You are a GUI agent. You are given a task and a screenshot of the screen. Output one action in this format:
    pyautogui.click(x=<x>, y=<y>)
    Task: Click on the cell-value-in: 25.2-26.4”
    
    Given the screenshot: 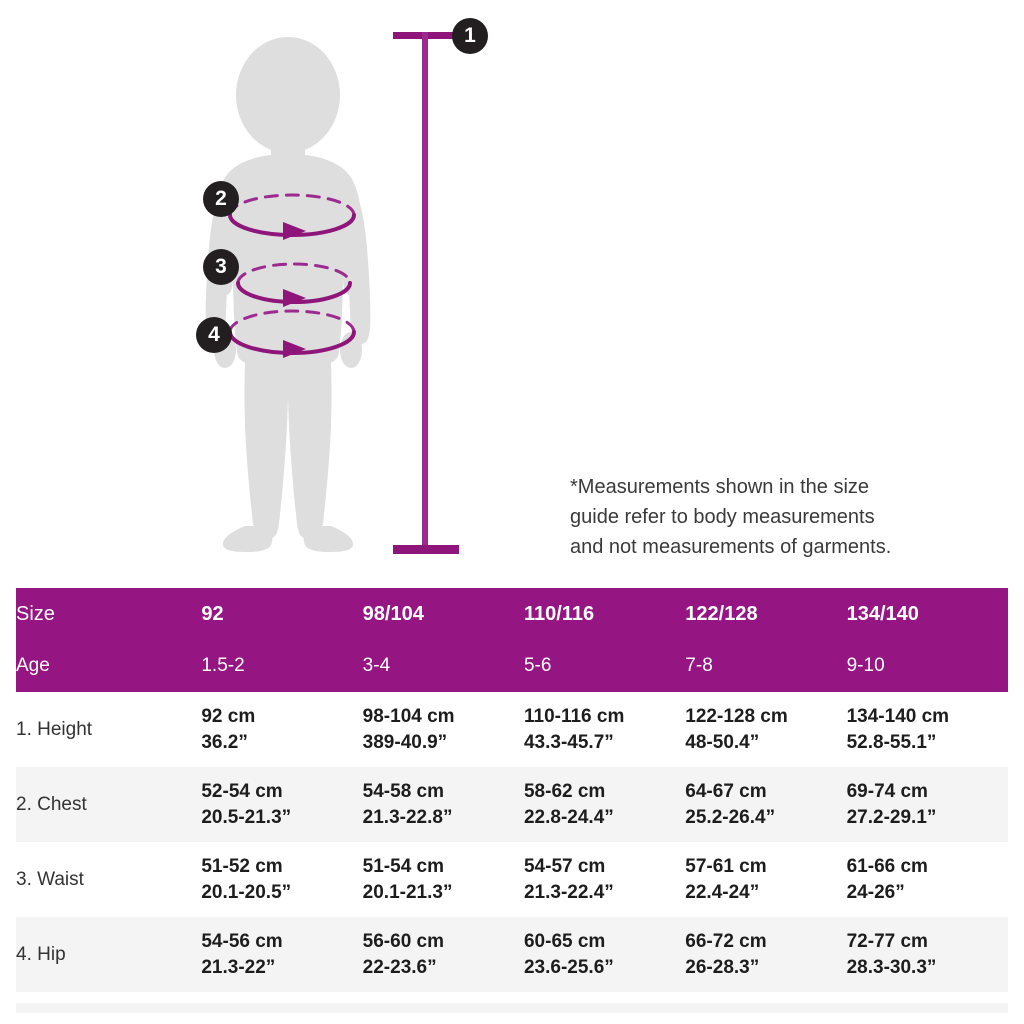 What is the action you would take?
    pyautogui.click(x=730, y=817)
    